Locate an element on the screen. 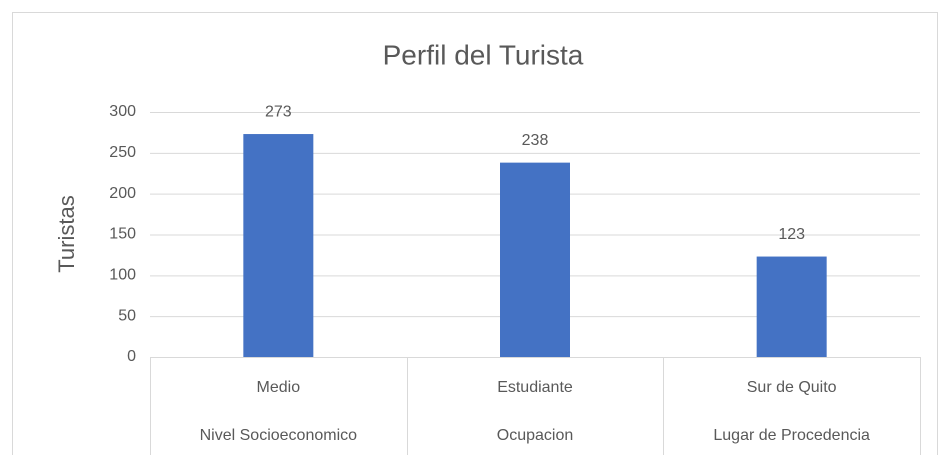  y-tick-label: 50 is located at coordinates (127, 315).